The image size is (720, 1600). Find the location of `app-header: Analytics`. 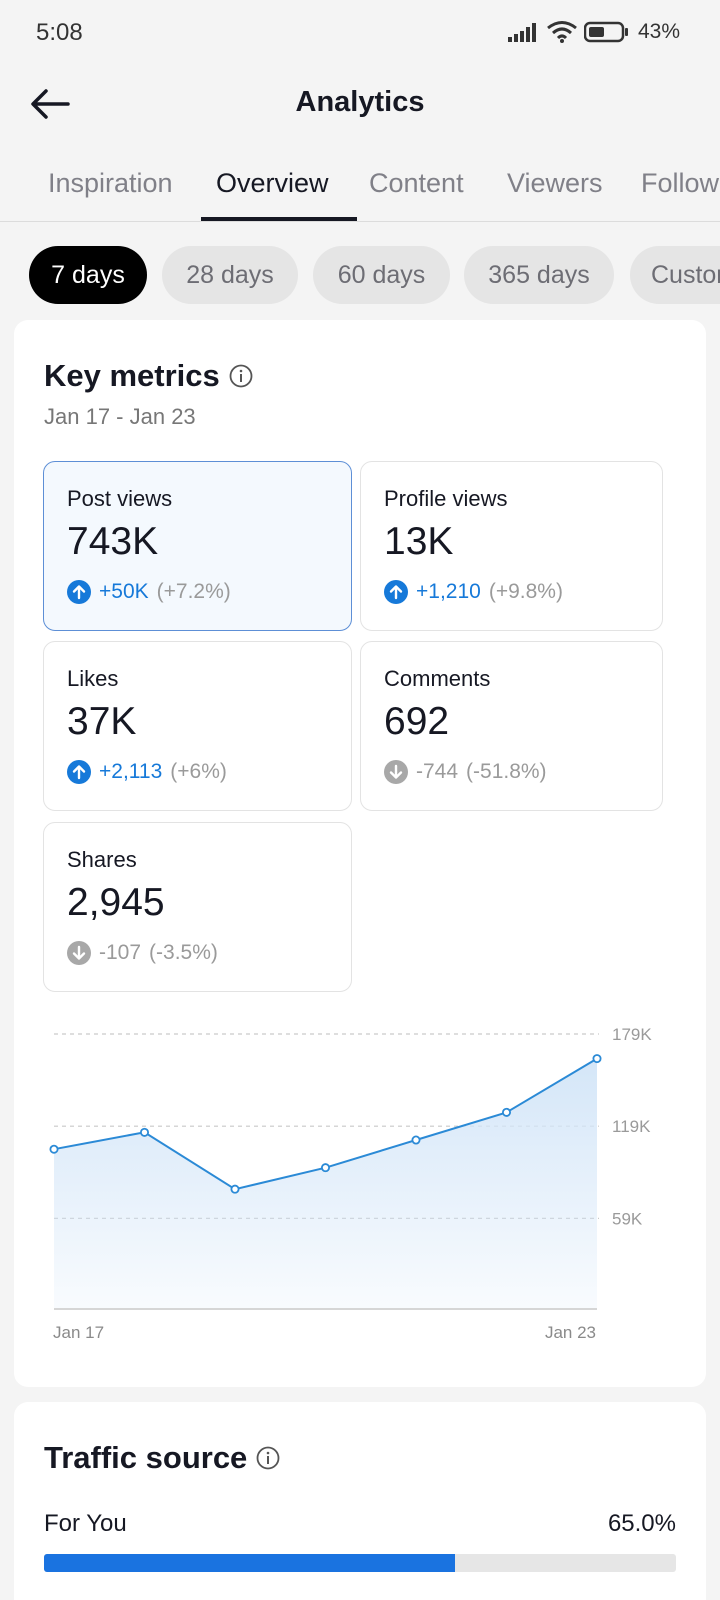

app-header: Analytics is located at coordinates (360, 103).